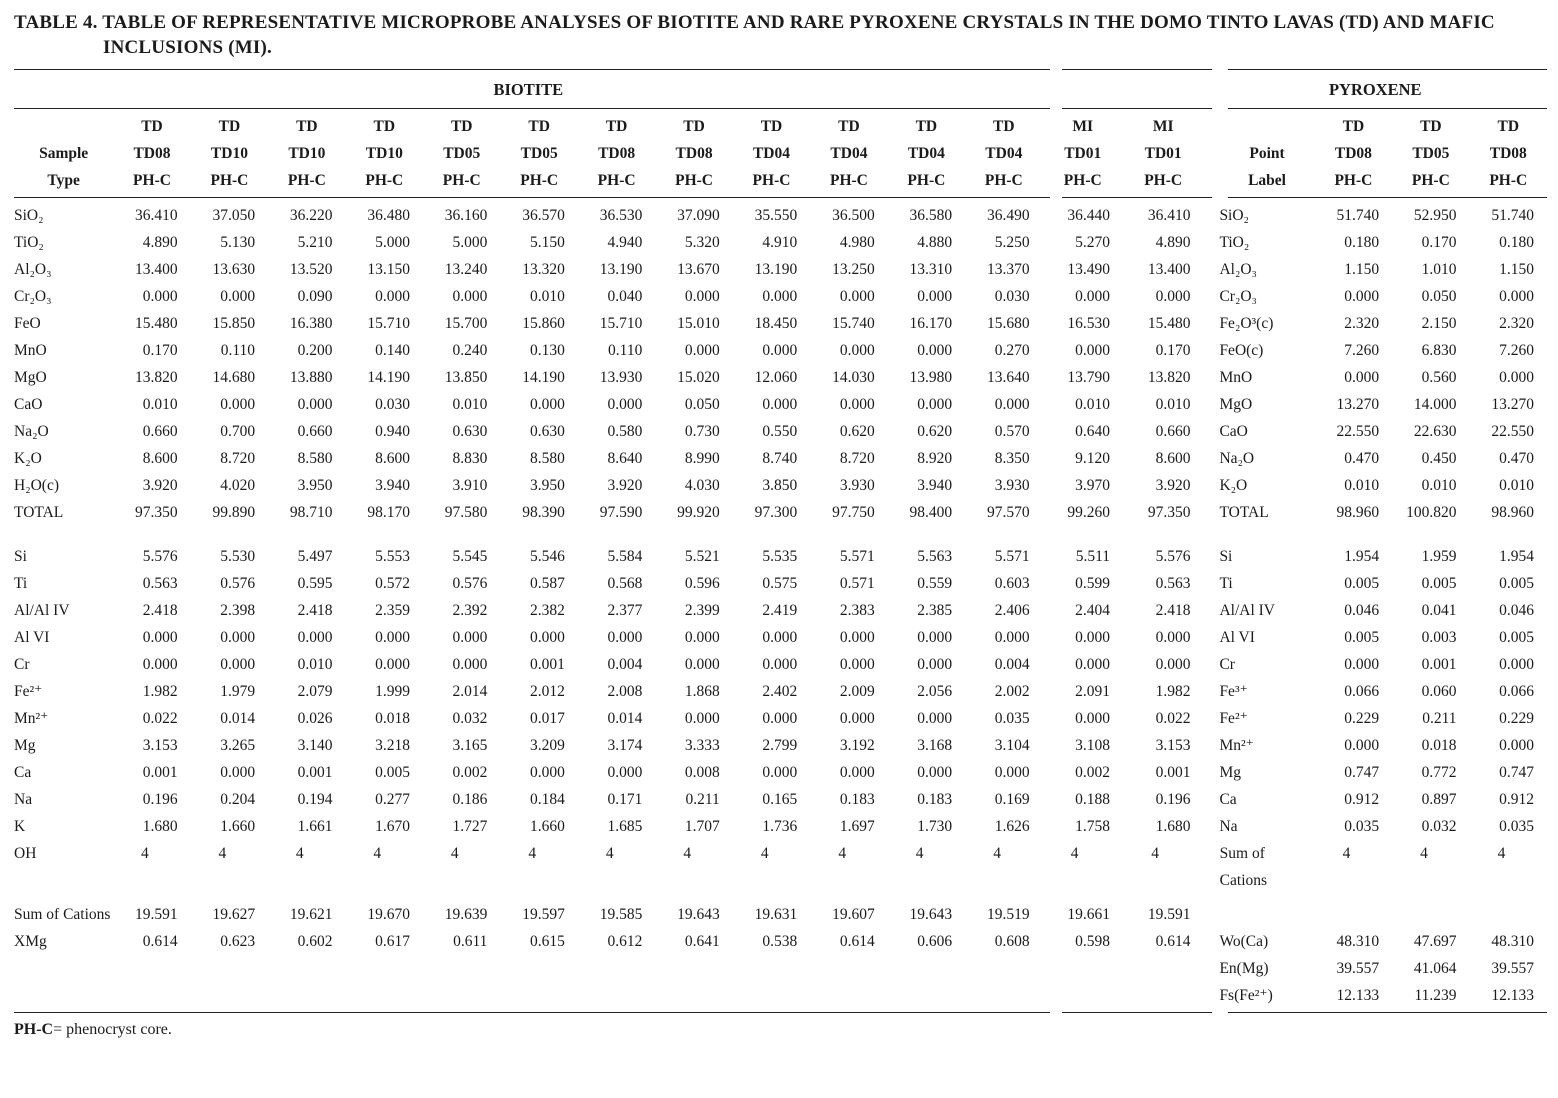 The height and width of the screenshot is (1098, 1558). What do you see at coordinates (547, 458) in the screenshot?
I see `biotite-value: 8.580` at bounding box center [547, 458].